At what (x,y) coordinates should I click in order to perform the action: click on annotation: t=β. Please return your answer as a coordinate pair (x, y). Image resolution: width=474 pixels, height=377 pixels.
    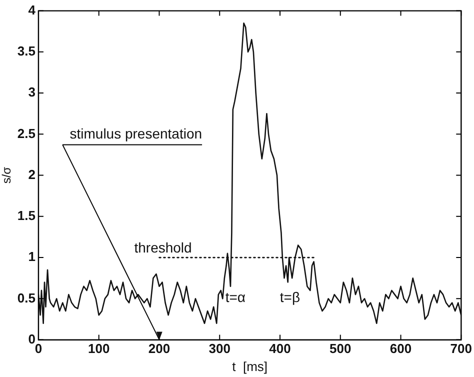
    Looking at the image, I should click on (290, 296).